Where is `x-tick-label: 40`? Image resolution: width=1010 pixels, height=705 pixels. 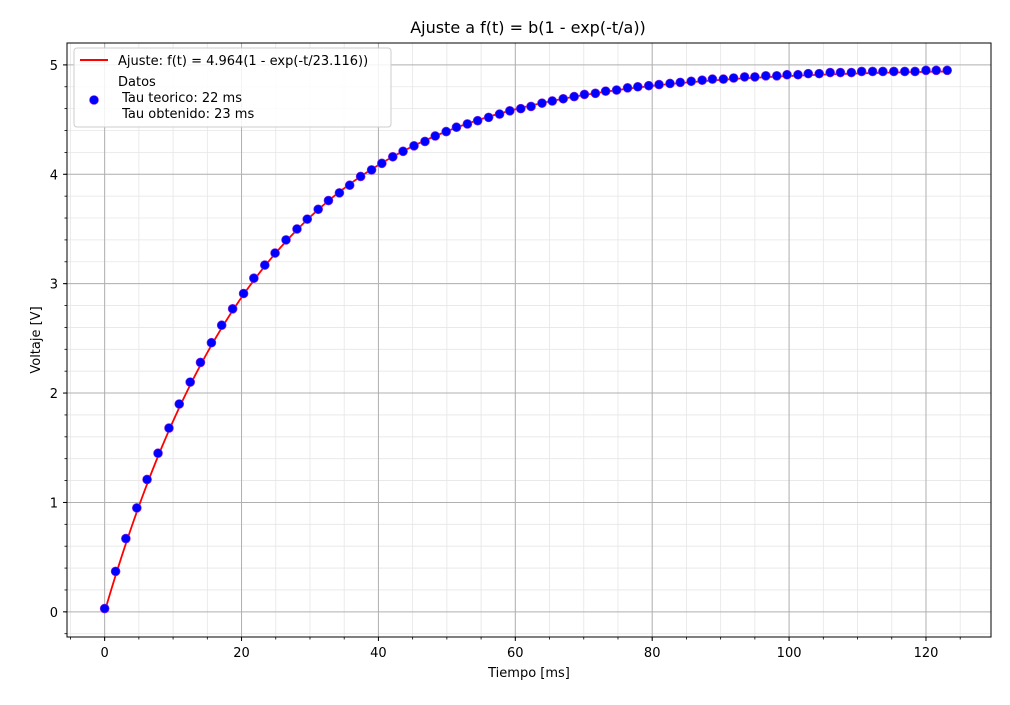 x-tick-label: 40 is located at coordinates (378, 653).